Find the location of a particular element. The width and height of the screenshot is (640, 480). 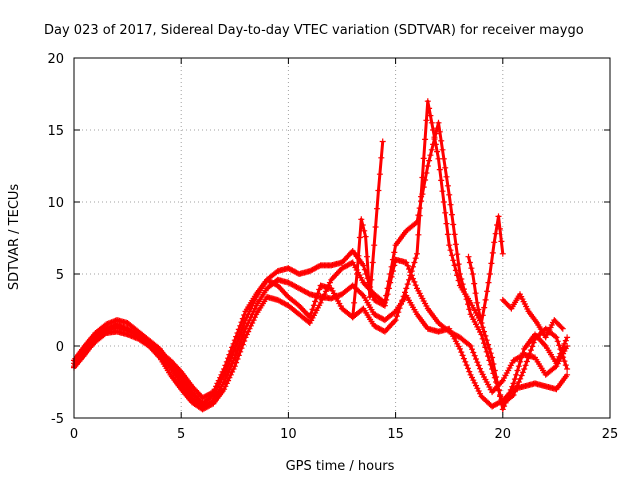

y-tick-label: 0 is located at coordinates (60, 347).